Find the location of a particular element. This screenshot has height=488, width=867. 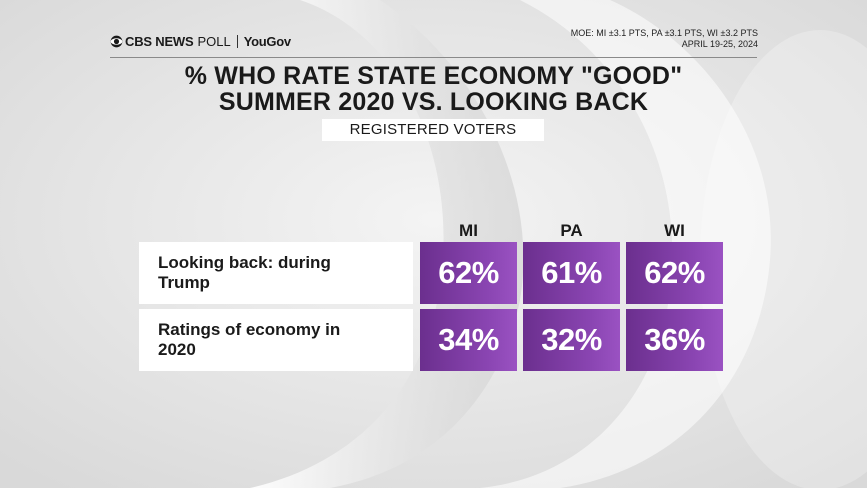

cell-looking-back-wi: 62% is located at coordinates (674, 273).